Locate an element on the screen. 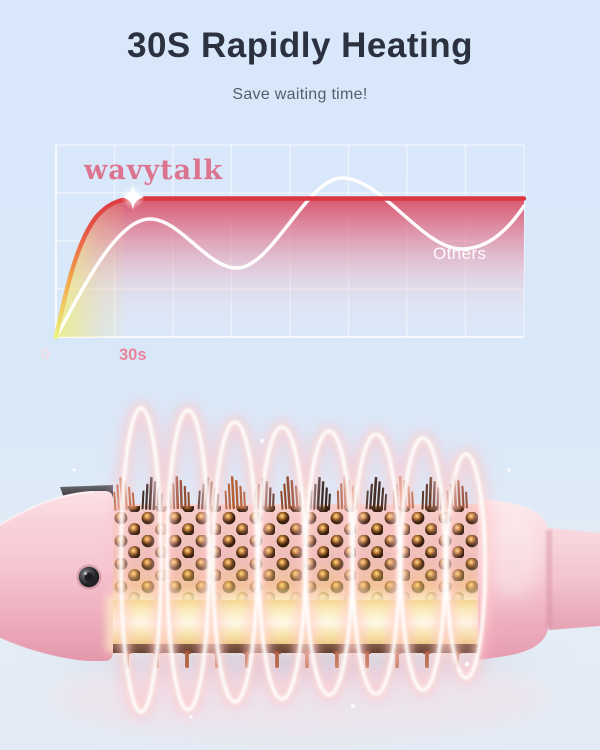  power-button-highlight is located at coordinates (85, 573).